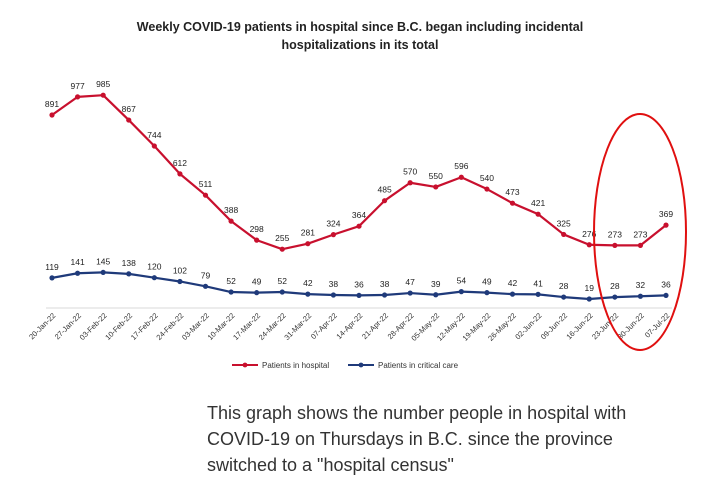 This screenshot has height=478, width=708. What do you see at coordinates (206, 275) in the screenshot?
I see `data-label-critical-care: 79` at bounding box center [206, 275].